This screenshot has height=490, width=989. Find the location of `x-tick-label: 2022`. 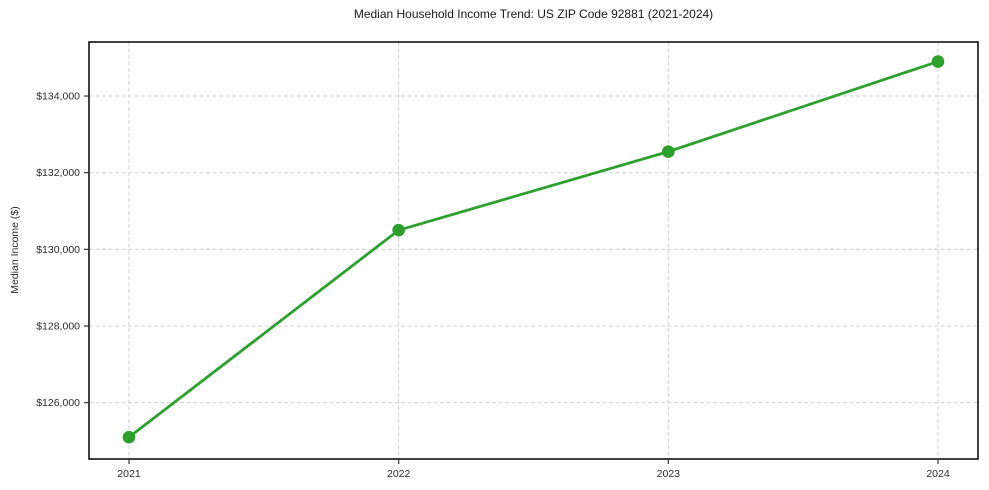

x-tick-label: 2022 is located at coordinates (399, 474).